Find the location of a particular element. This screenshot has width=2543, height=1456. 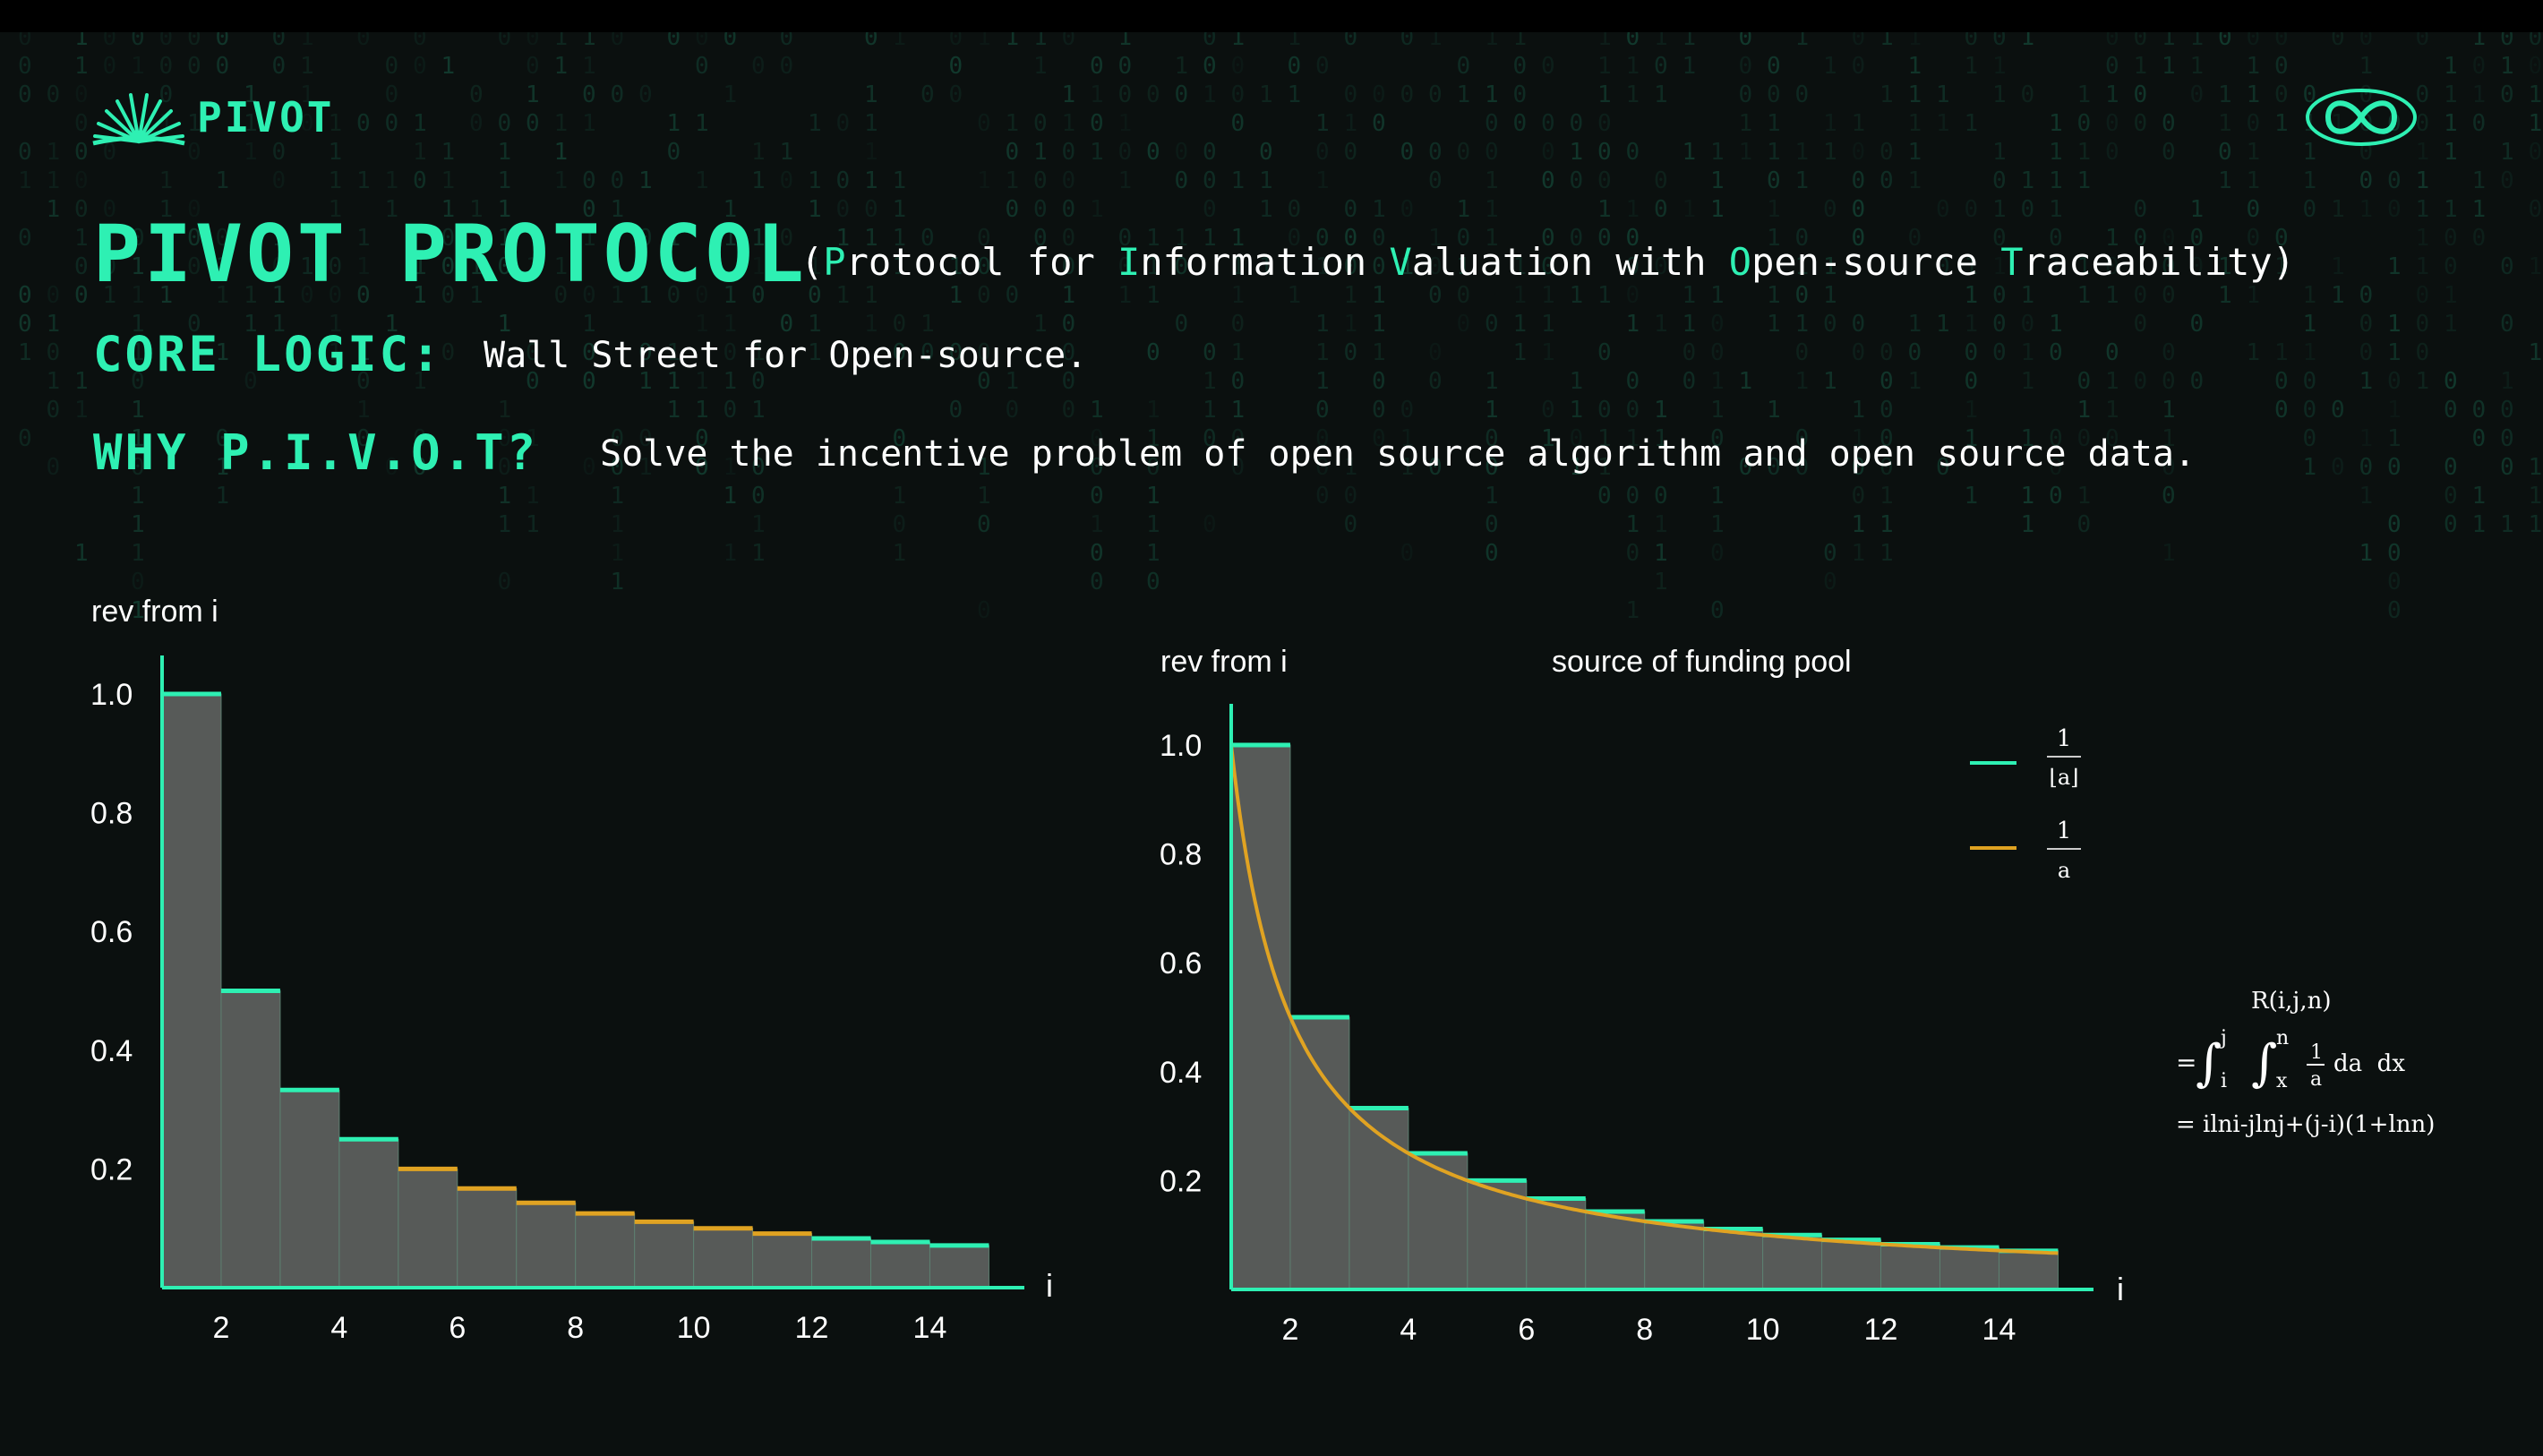

int2-lower: x is located at coordinates (2282, 1081).